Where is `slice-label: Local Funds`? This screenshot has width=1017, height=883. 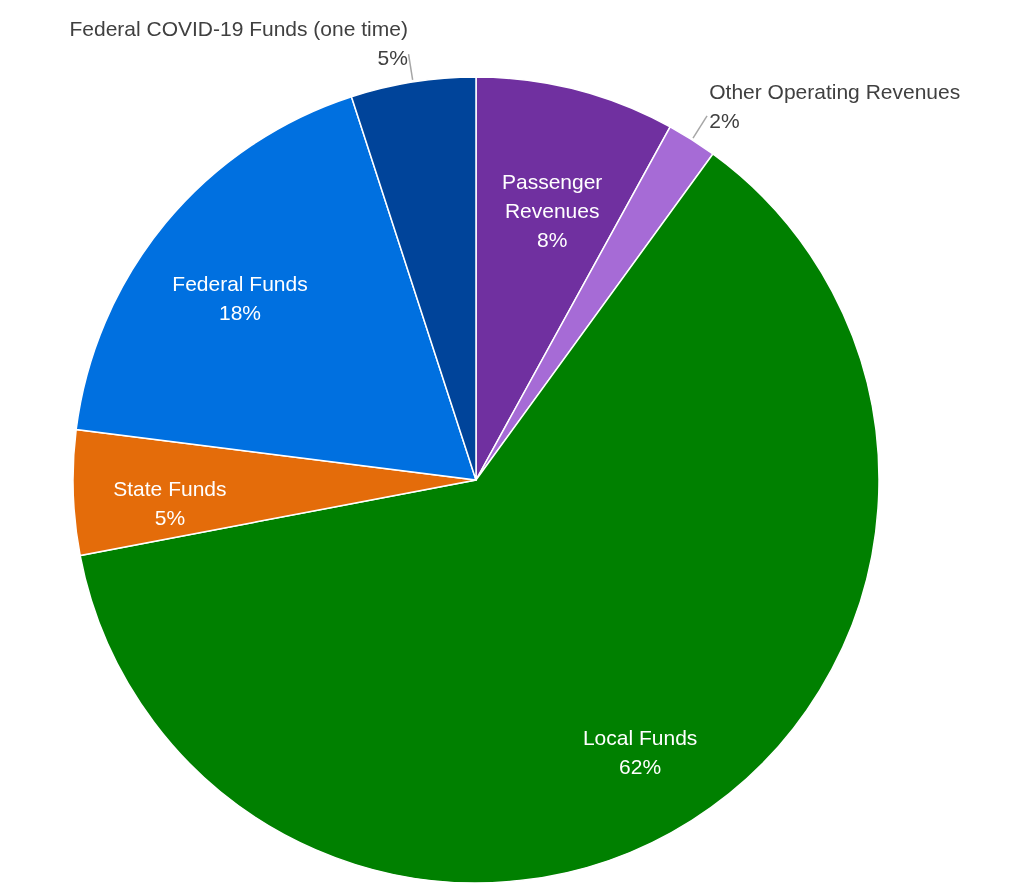
slice-label: Local Funds is located at coordinates (640, 737).